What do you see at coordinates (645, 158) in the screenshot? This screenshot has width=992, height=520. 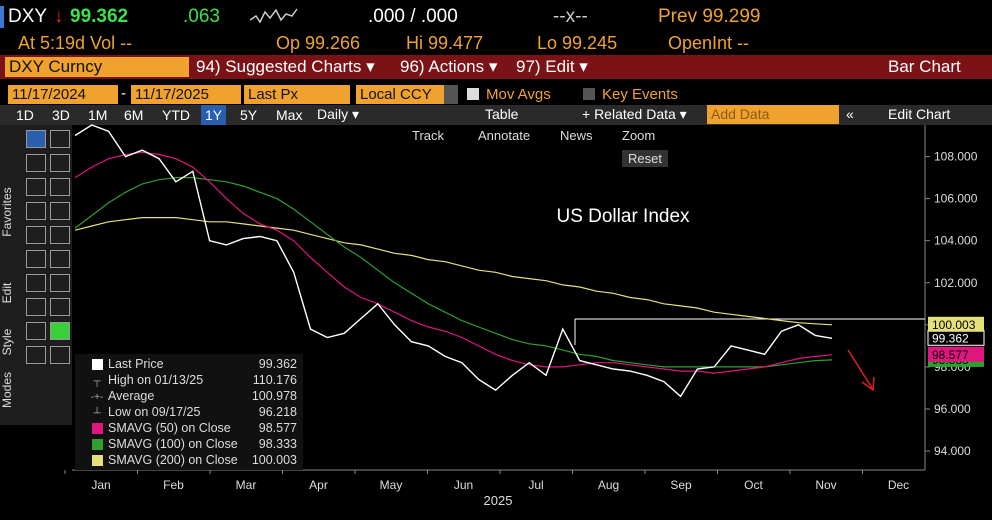 I see `tool-button: Reset` at bounding box center [645, 158].